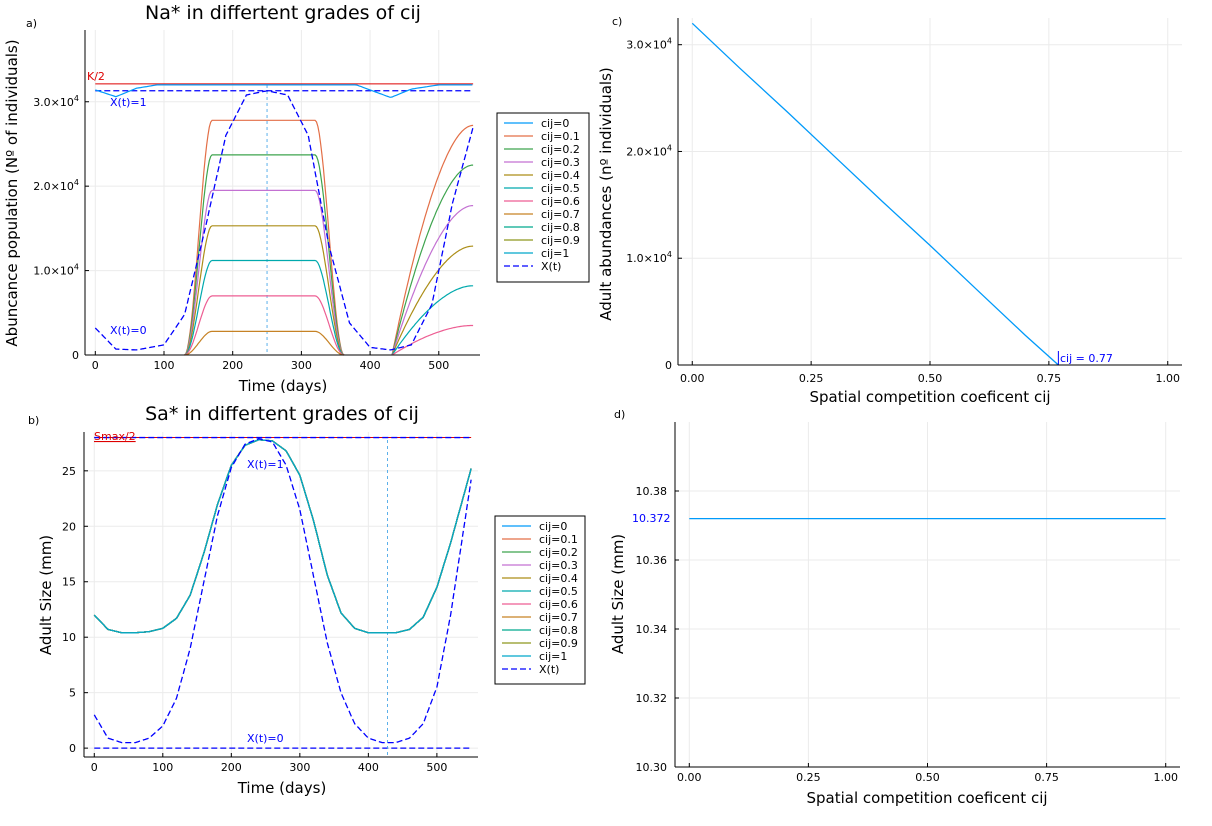 The height and width of the screenshot is (826, 1212). Describe the element at coordinates (72, 693) in the screenshot. I see `y-tick-label: 5` at that location.